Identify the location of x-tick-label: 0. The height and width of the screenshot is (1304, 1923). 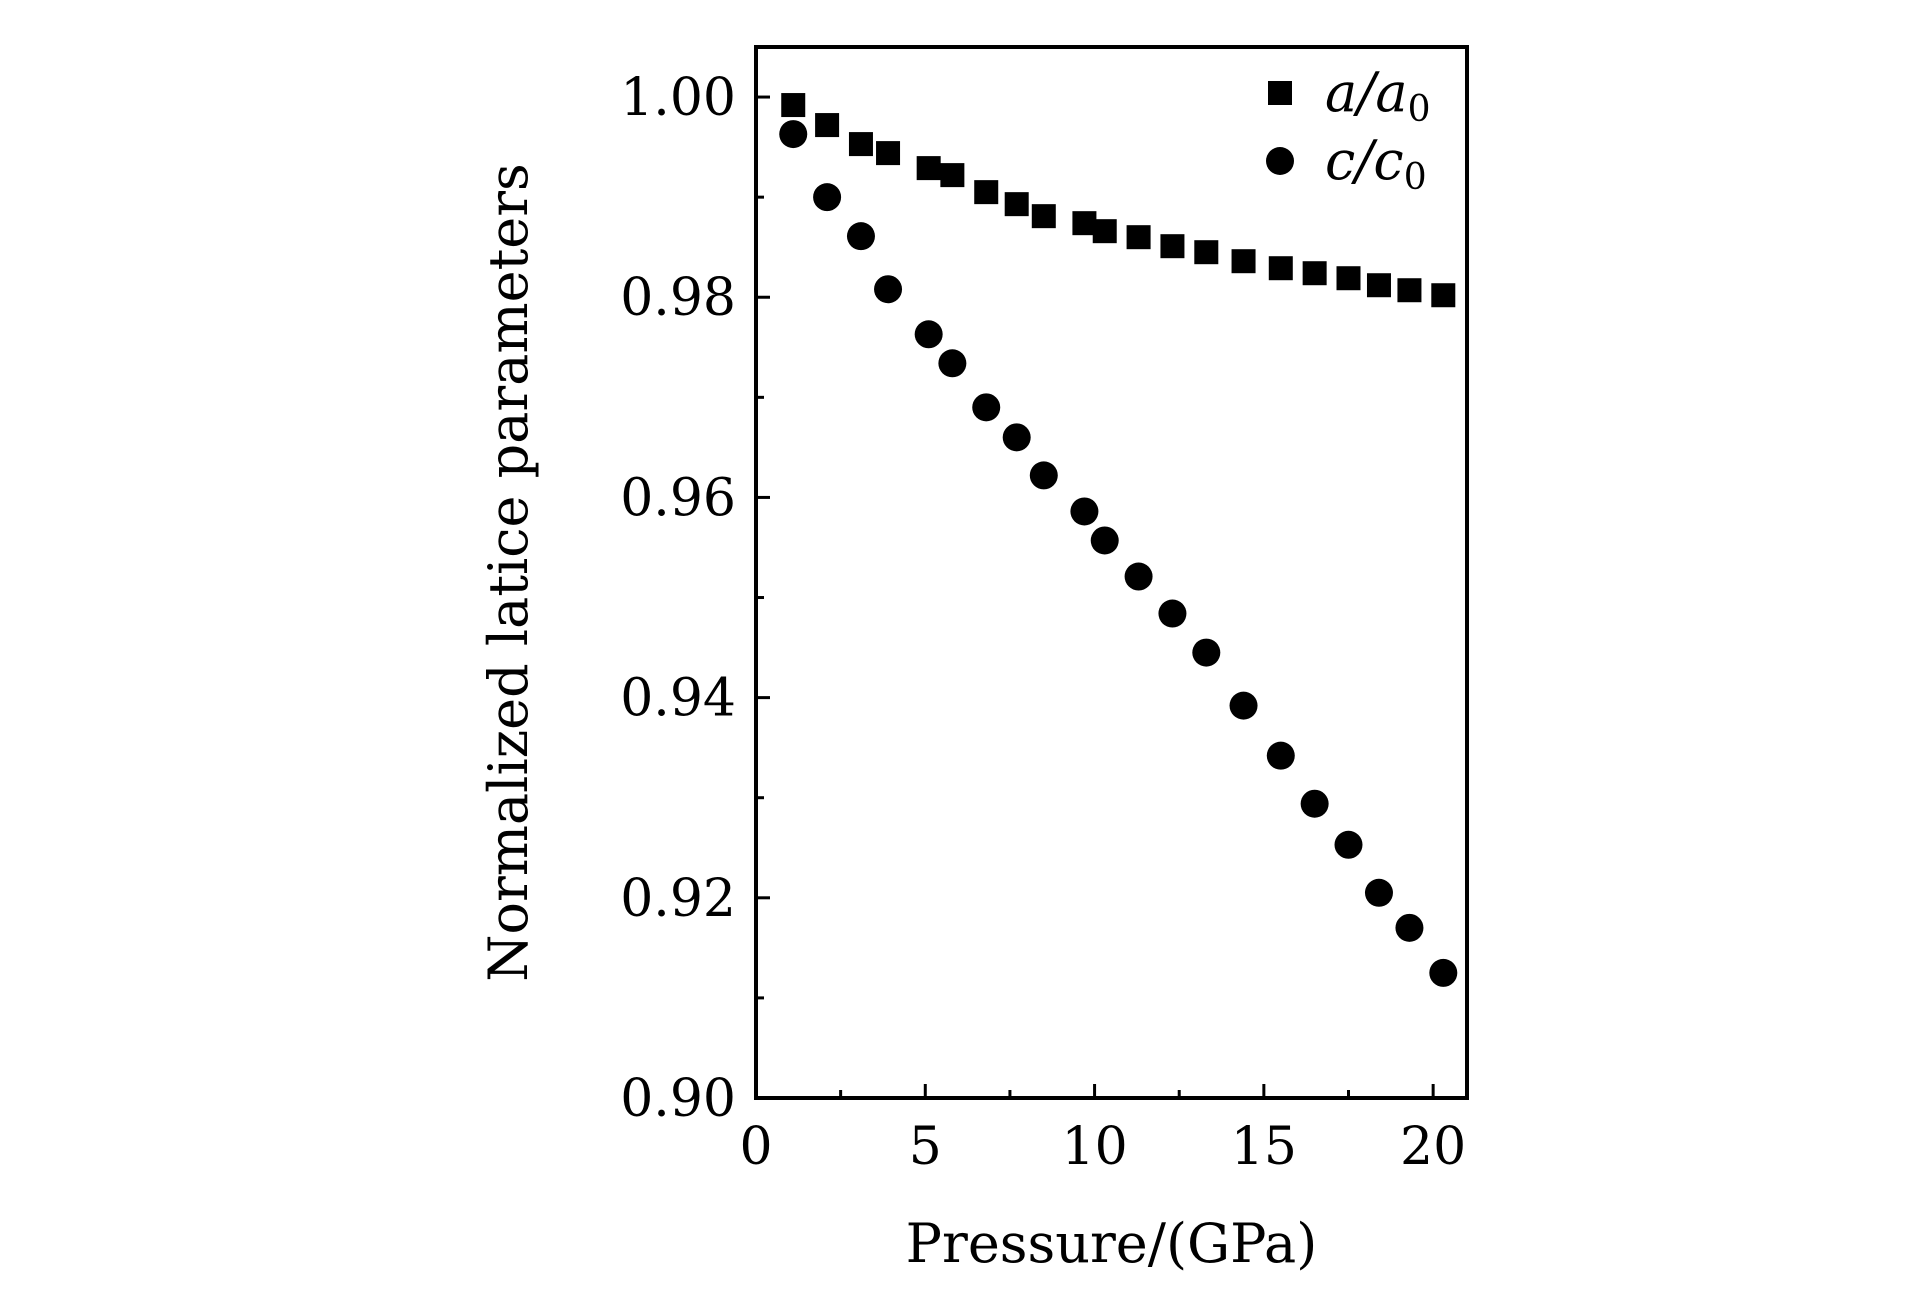
(755, 1147).